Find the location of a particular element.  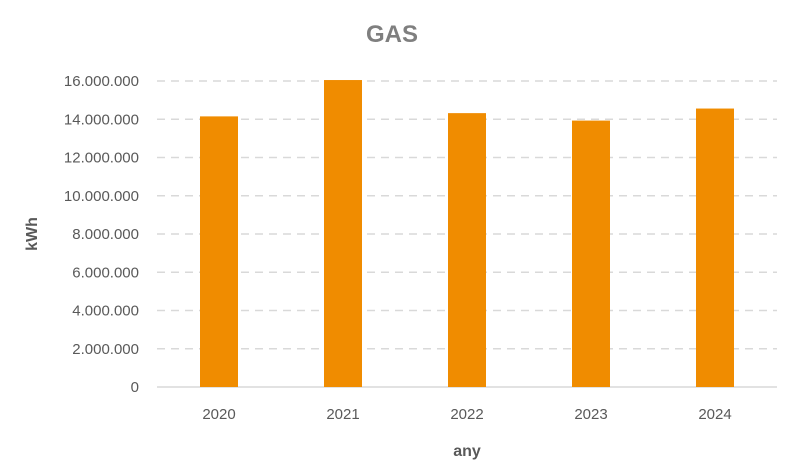

y-tick-label: 2.000.000 is located at coordinates (105, 349).